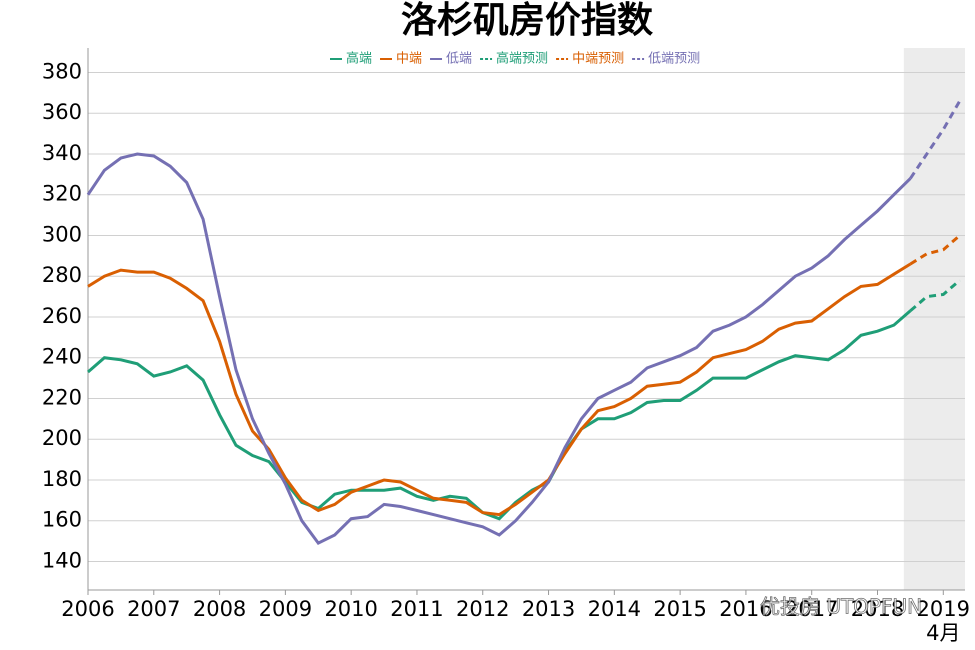 Image resolution: width=975 pixels, height=650 pixels. Describe the element at coordinates (62, 397) in the screenshot. I see `y-tick-label: 220` at that location.